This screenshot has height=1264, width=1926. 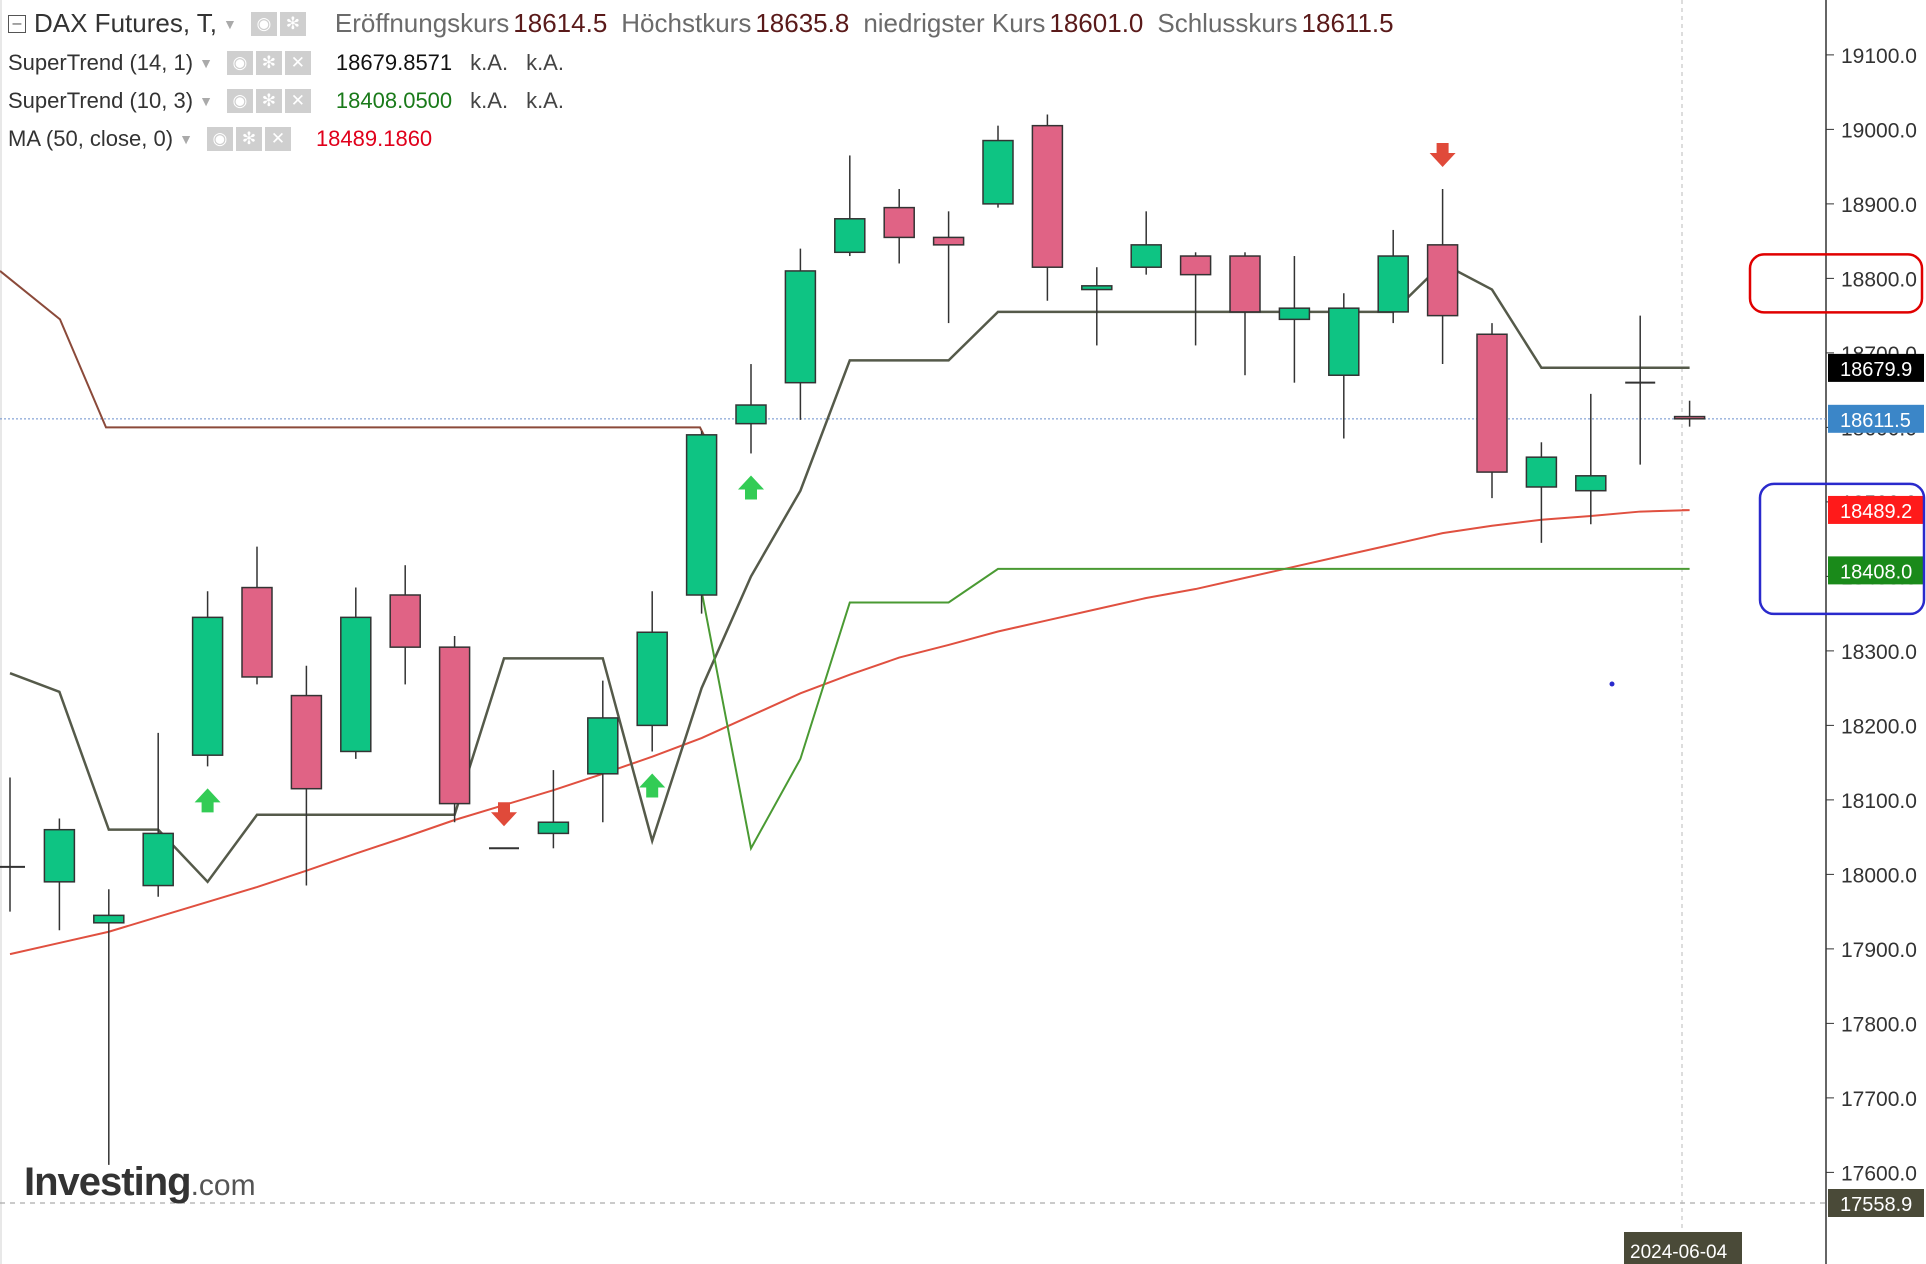 I want to click on marker-dot, so click(x=1612, y=684).